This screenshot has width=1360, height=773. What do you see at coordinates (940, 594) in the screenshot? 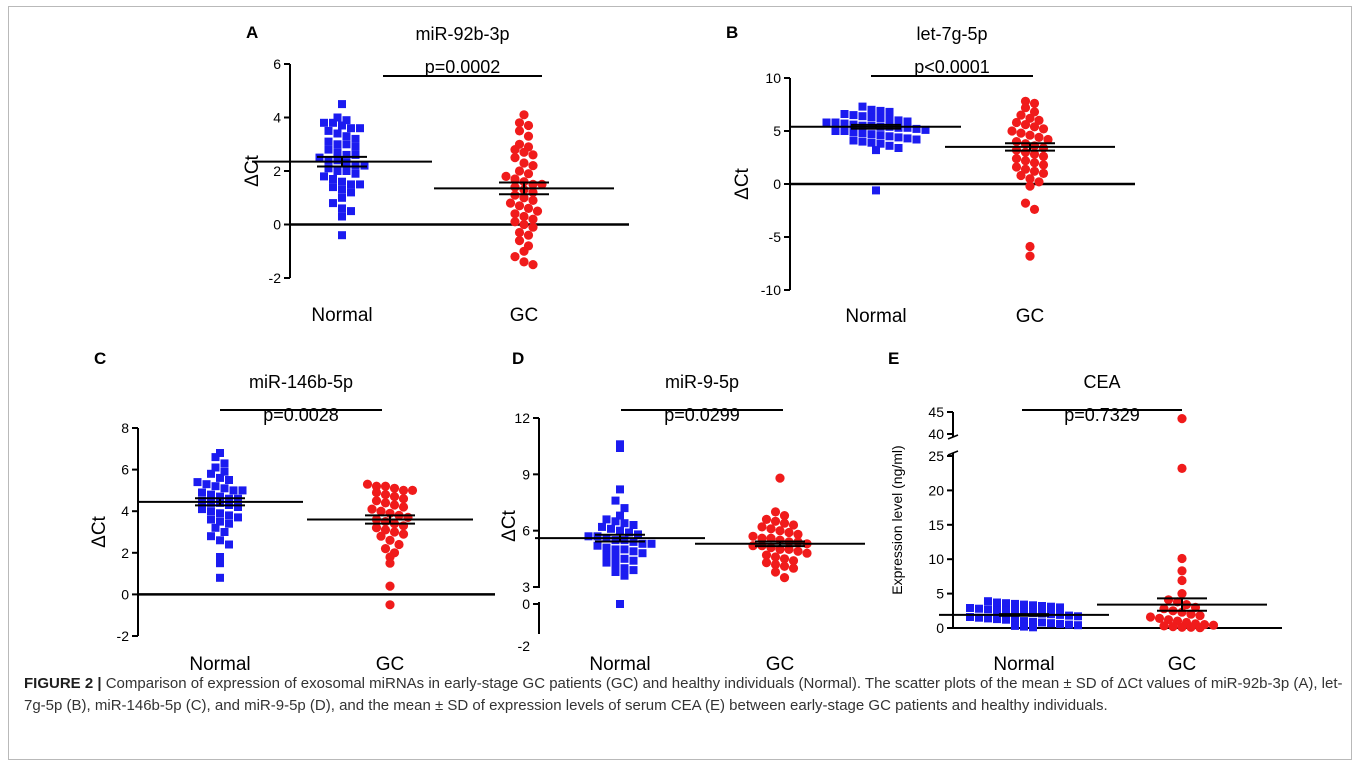
I see `panel-e-y-tick-label: 5` at bounding box center [940, 594].